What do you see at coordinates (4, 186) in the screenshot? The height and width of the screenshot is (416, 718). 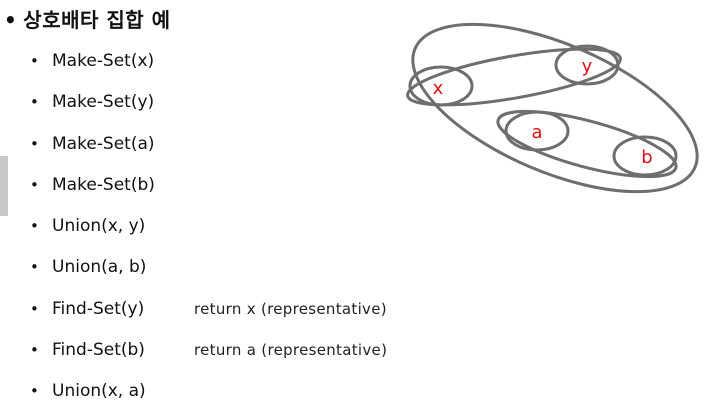 I see `side-tab` at bounding box center [4, 186].